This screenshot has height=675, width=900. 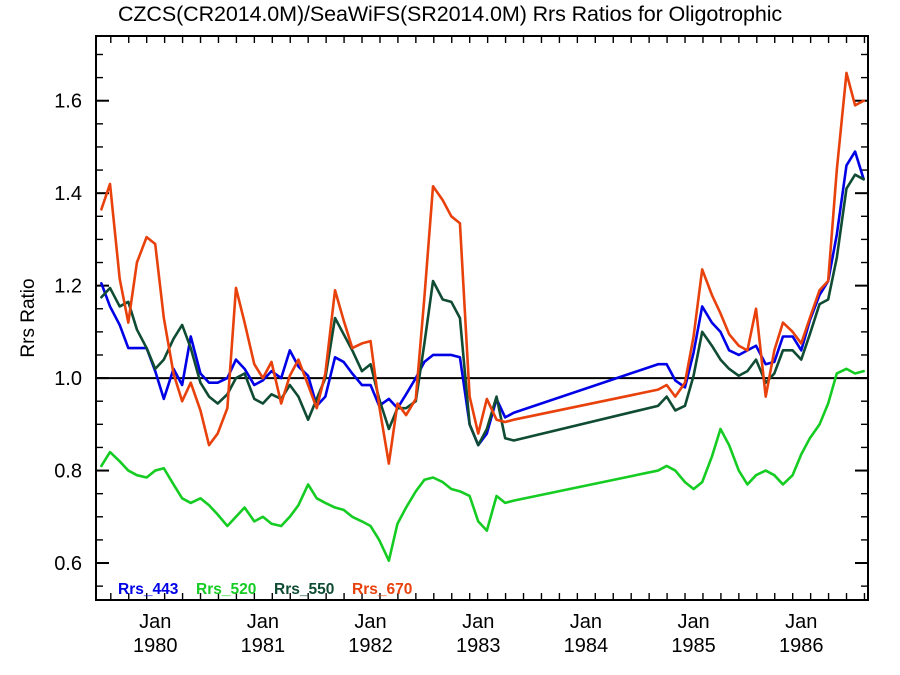 What do you see at coordinates (226, 589) in the screenshot?
I see `legend-item-rrs_520: Rrs_520` at bounding box center [226, 589].